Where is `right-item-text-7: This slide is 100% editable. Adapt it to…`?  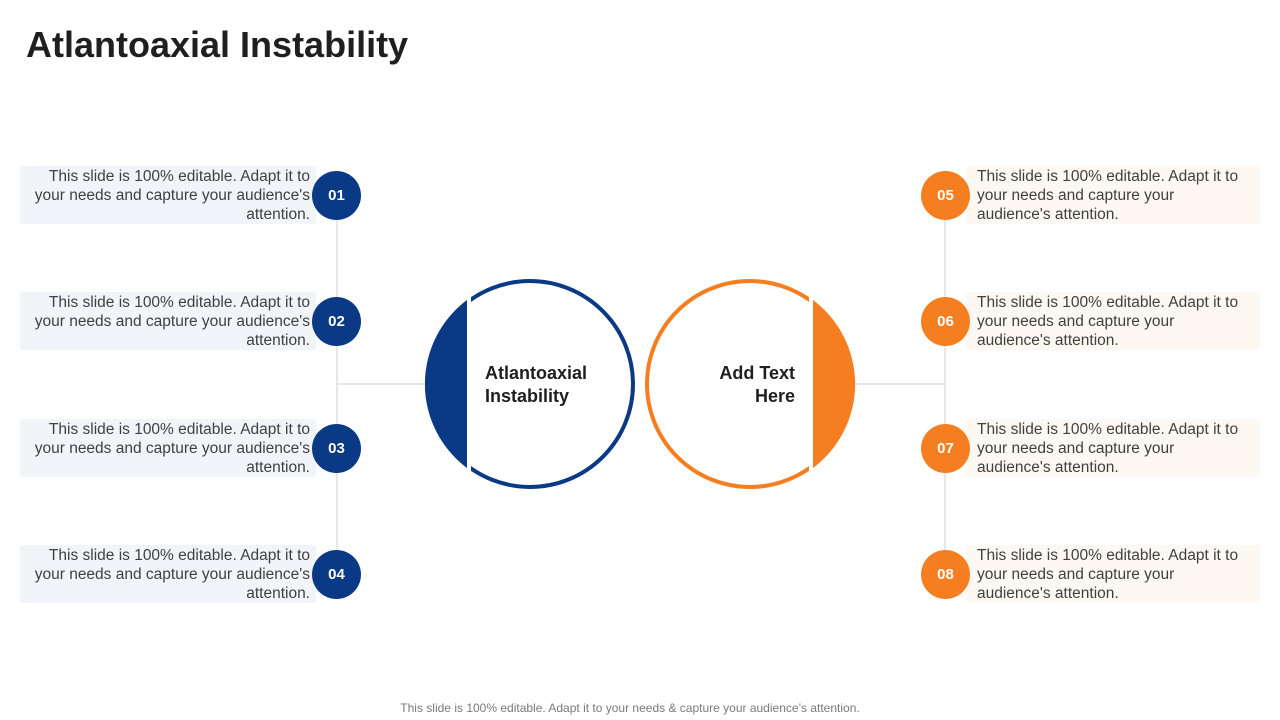
right-item-text-7: This slide is 100% editable. Adapt it to… is located at coordinates (1113, 448).